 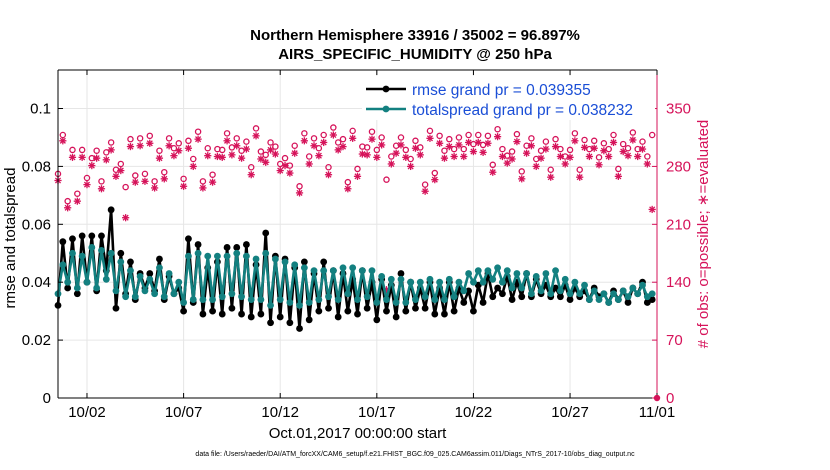 What do you see at coordinates (415, 54) in the screenshot?
I see `chart-subtitle: AIRS_SPECIFIC_HUMIDITY @ 250 hPa` at bounding box center [415, 54].